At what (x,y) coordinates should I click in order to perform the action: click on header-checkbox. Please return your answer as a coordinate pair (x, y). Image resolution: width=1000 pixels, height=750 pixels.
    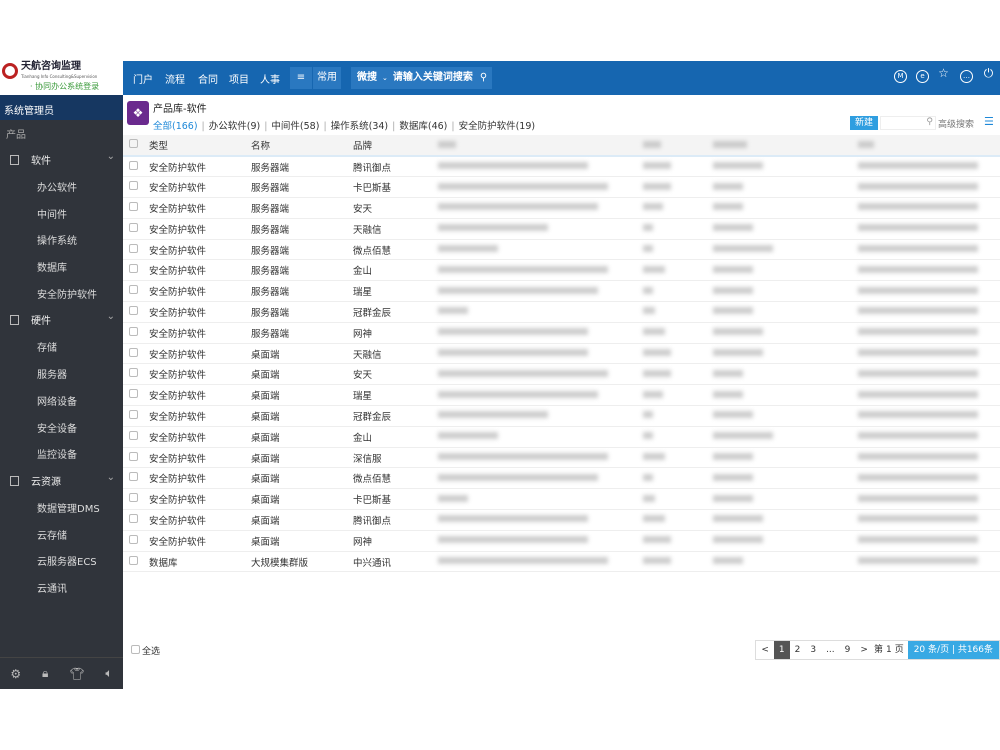
    Looking at the image, I should click on (133, 143).